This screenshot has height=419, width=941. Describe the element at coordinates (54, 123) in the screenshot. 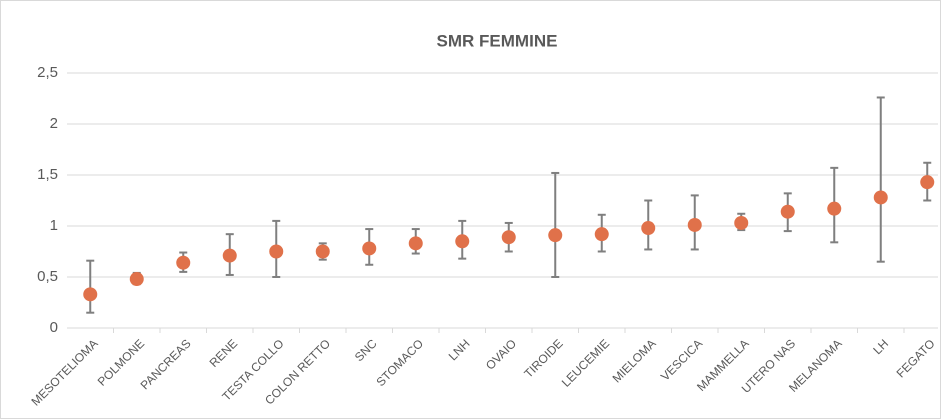

I see `y-tick-label: 2` at that location.